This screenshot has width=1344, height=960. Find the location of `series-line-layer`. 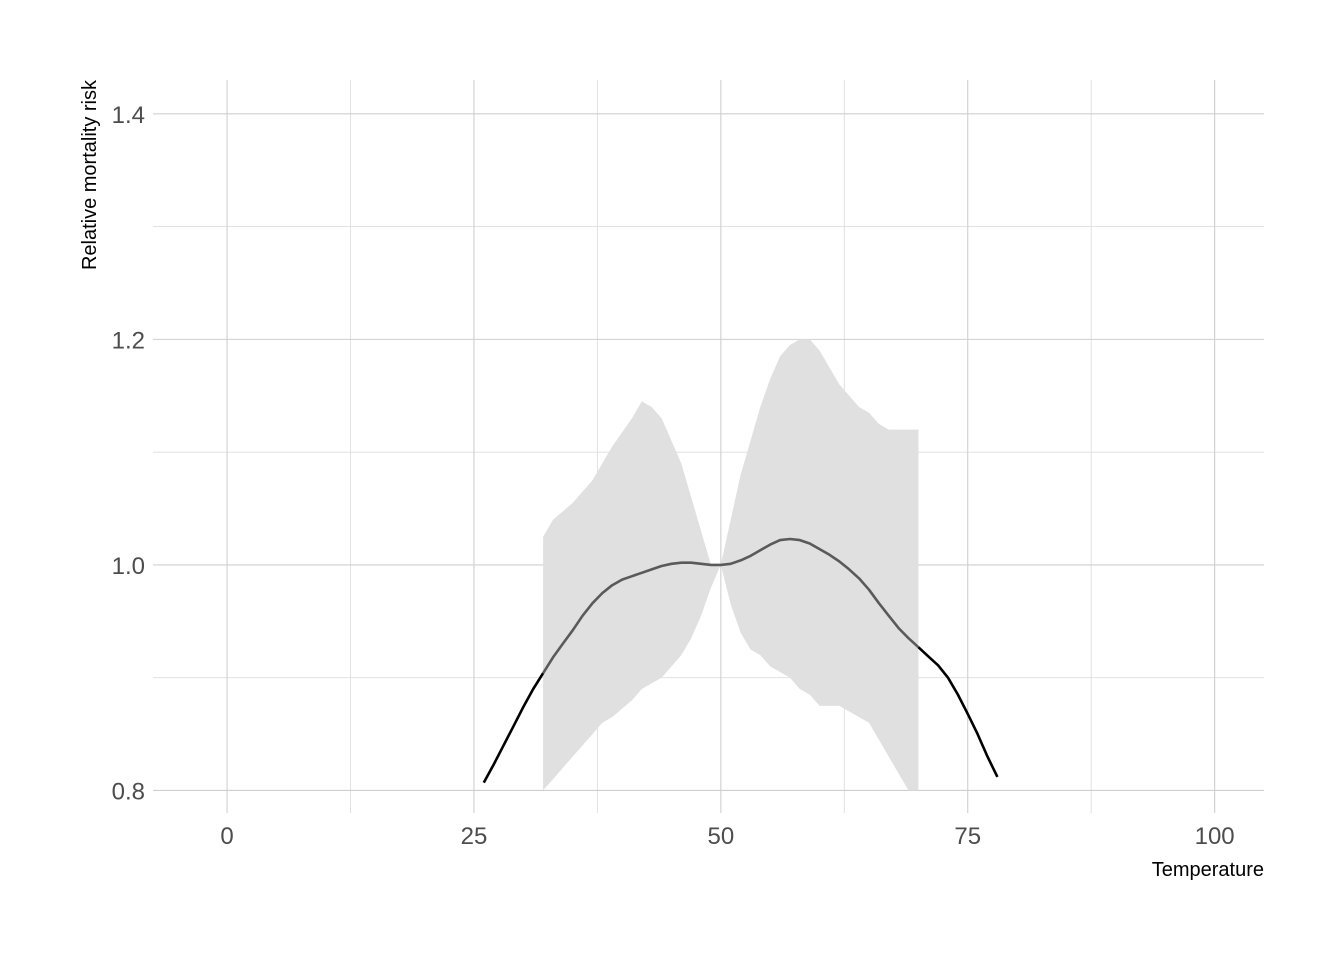

series-line-layer is located at coordinates (740, 660).